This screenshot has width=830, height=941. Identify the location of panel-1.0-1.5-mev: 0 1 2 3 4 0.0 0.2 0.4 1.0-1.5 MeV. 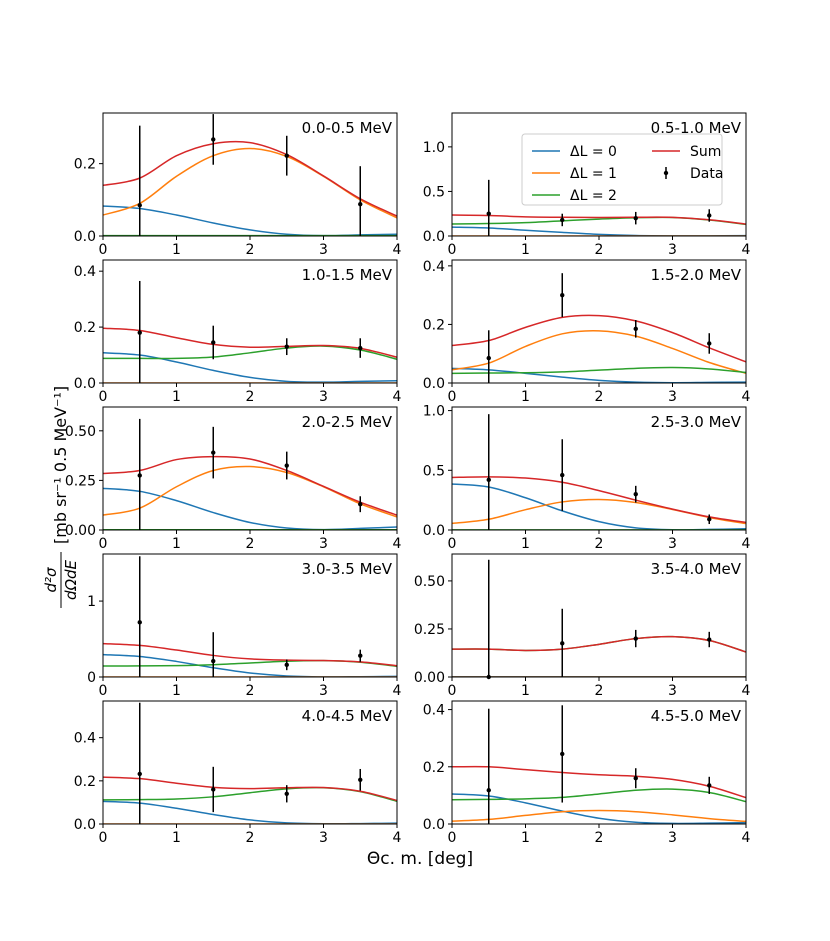
(238, 332).